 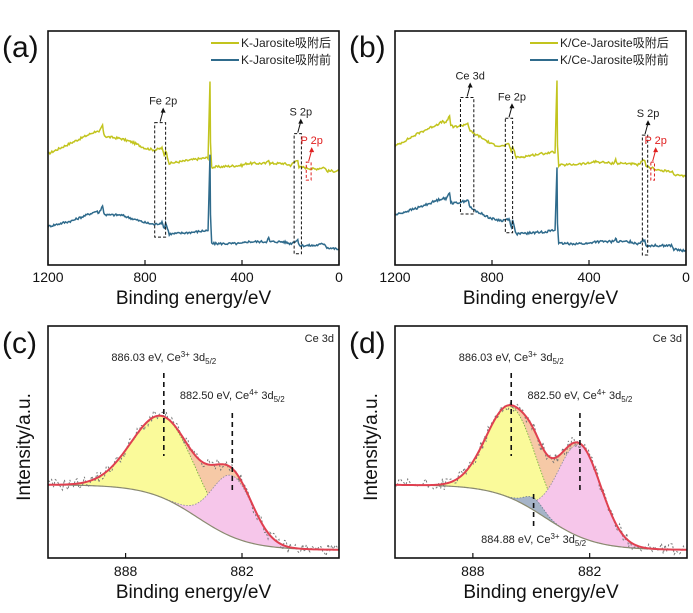 I want to click on panel-label: (b), so click(x=367, y=47).